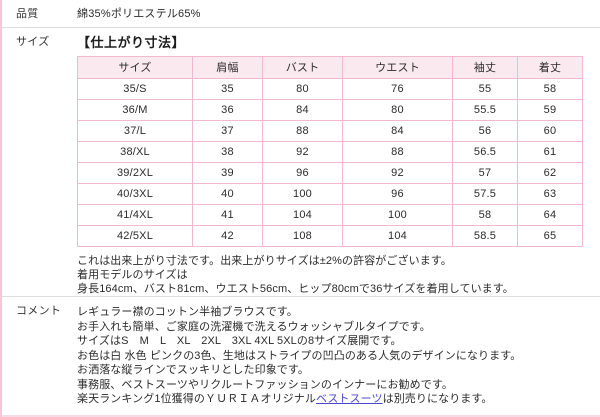  I want to click on cell-waist: 76, so click(397, 89).